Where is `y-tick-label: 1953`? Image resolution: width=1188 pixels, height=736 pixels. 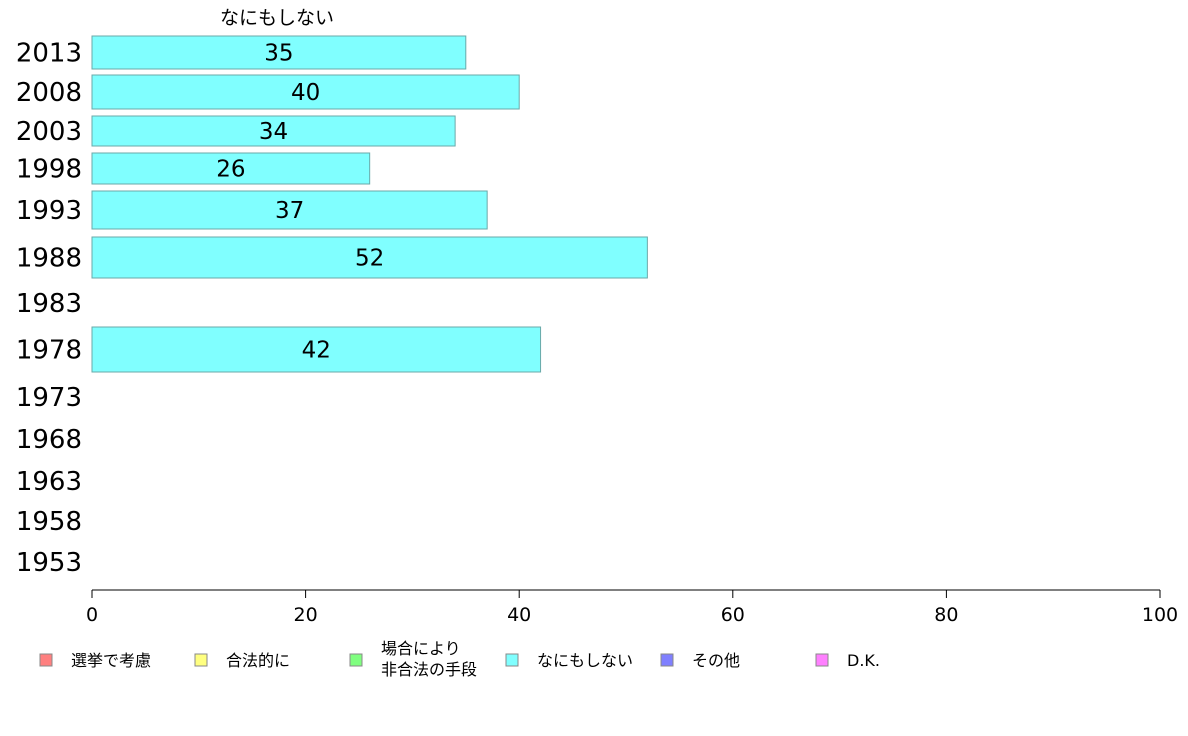
y-tick-label: 1953 is located at coordinates (49, 563).